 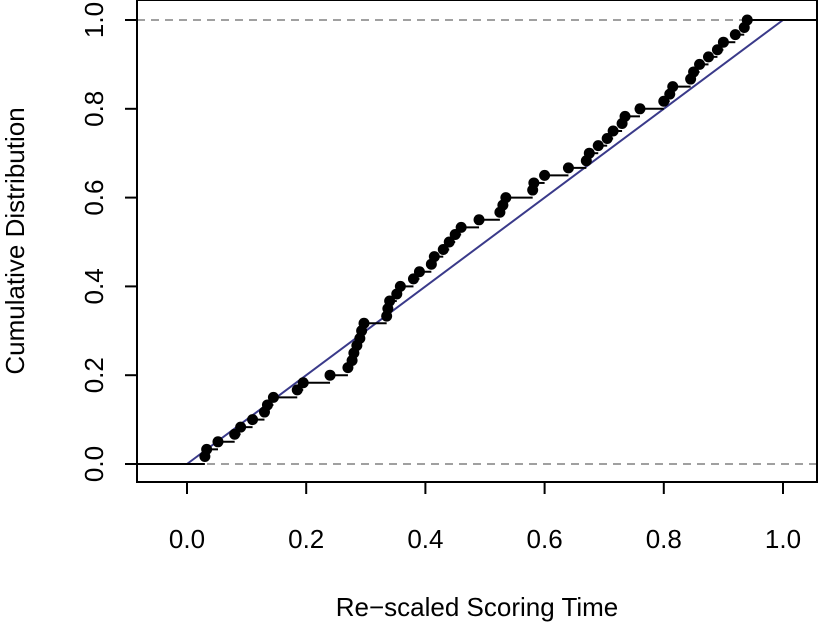 I want to click on y-tick-label-3: 0.6, so click(x=94, y=198).